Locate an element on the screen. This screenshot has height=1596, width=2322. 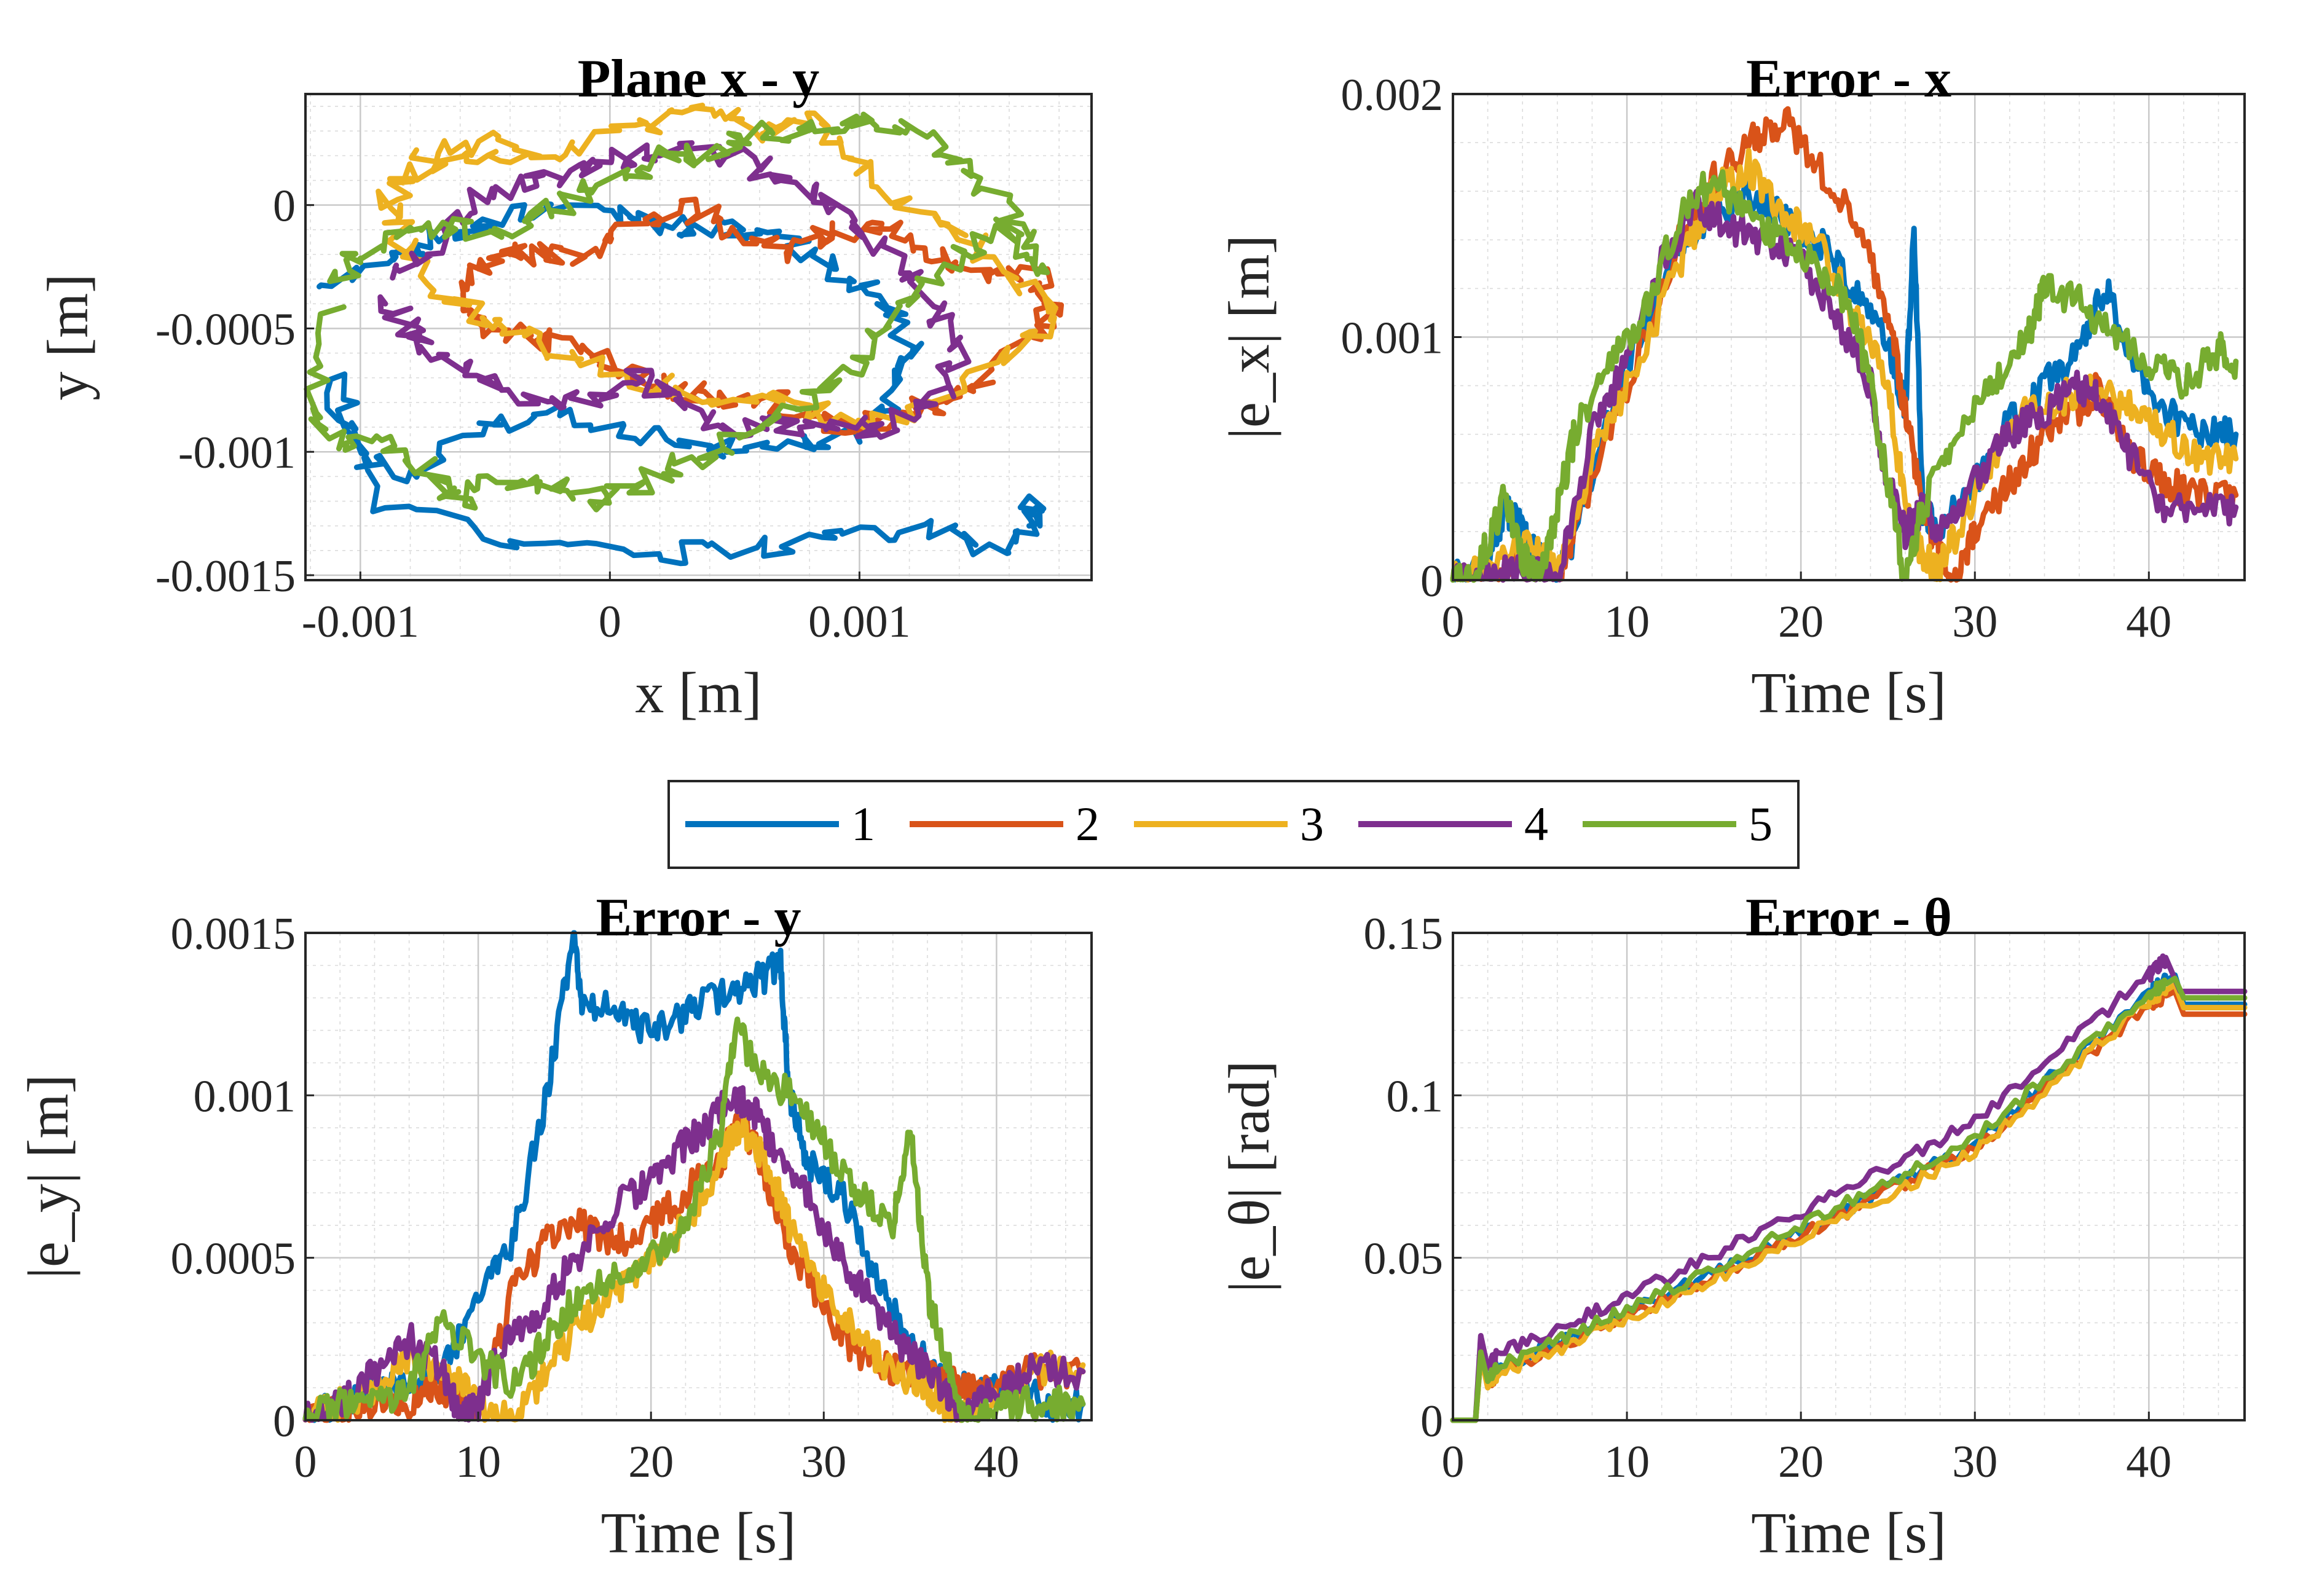
plane-xy-title: Plane x - y is located at coordinates (699, 79).